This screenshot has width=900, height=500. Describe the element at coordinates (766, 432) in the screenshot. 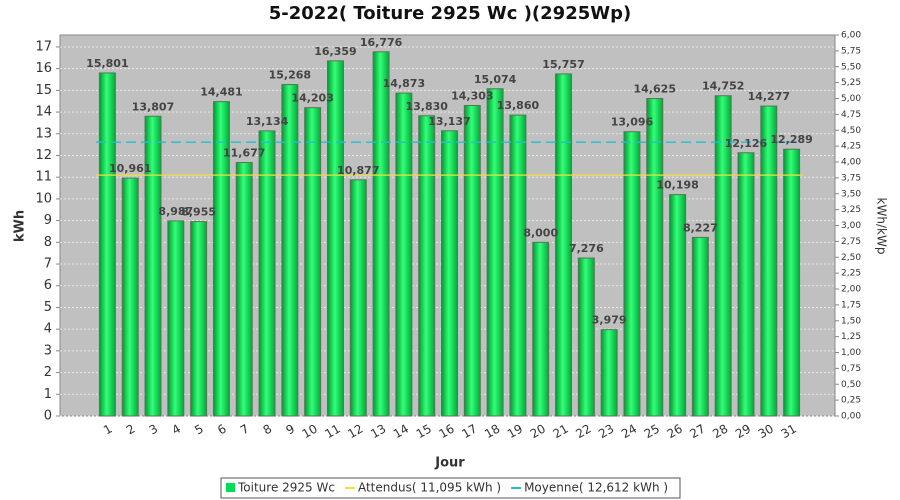

I see `x-tick-label: 30` at that location.